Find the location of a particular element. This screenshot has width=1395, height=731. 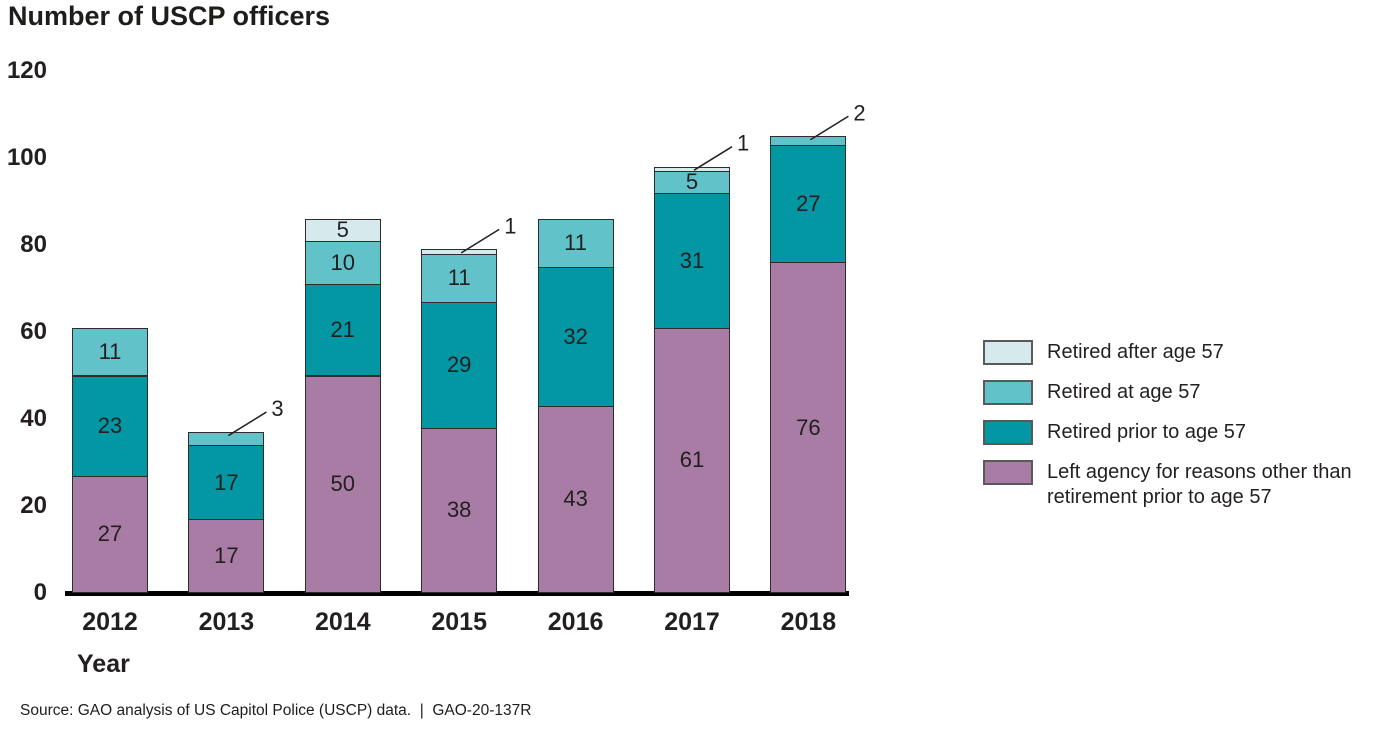

bar-value-label: 43 is located at coordinates (575, 499).